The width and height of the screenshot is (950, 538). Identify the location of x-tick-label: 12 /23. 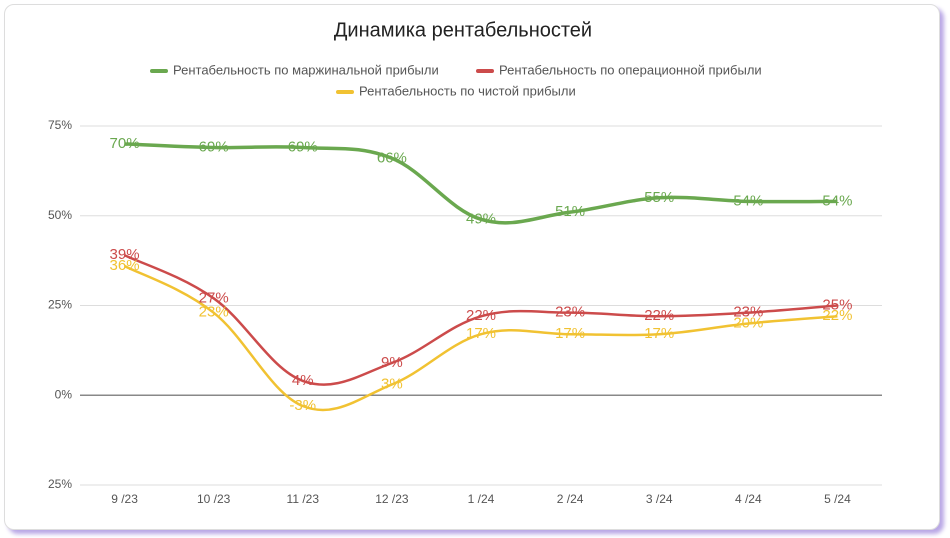
(392, 499).